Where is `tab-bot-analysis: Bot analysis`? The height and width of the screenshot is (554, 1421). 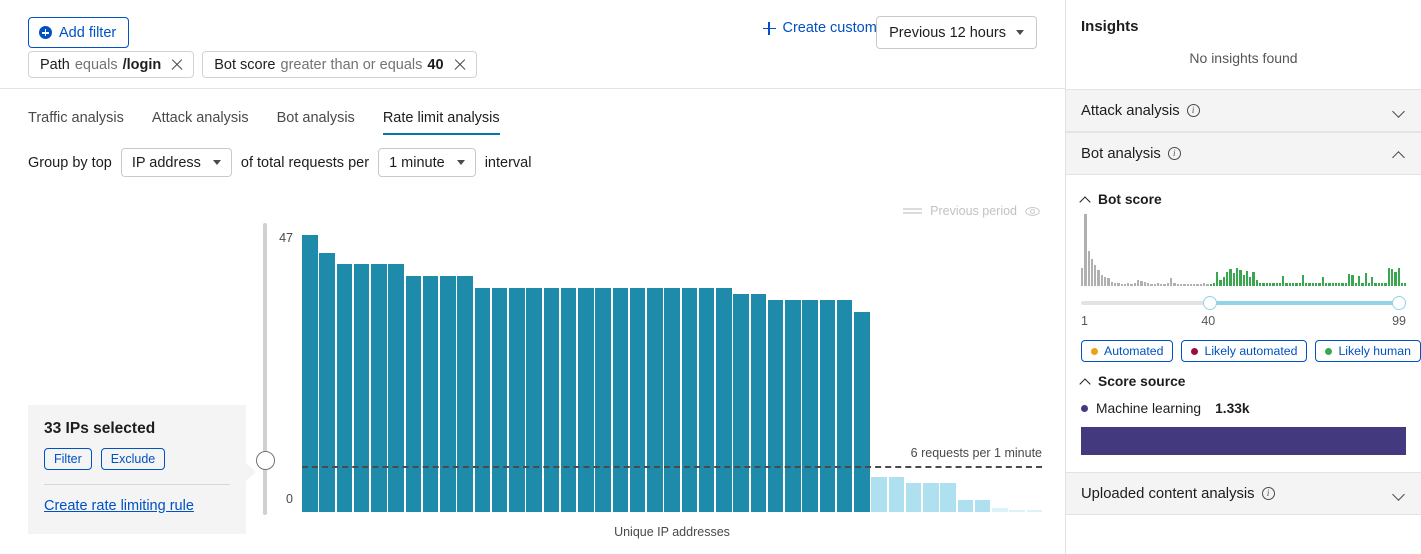
tab-bot-analysis: Bot analysis is located at coordinates (315, 118).